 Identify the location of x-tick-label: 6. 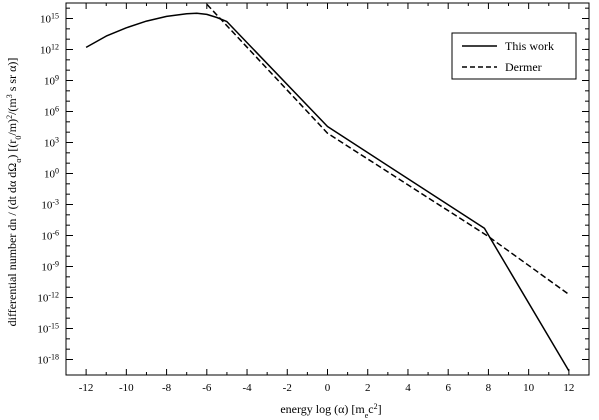
(448, 388).